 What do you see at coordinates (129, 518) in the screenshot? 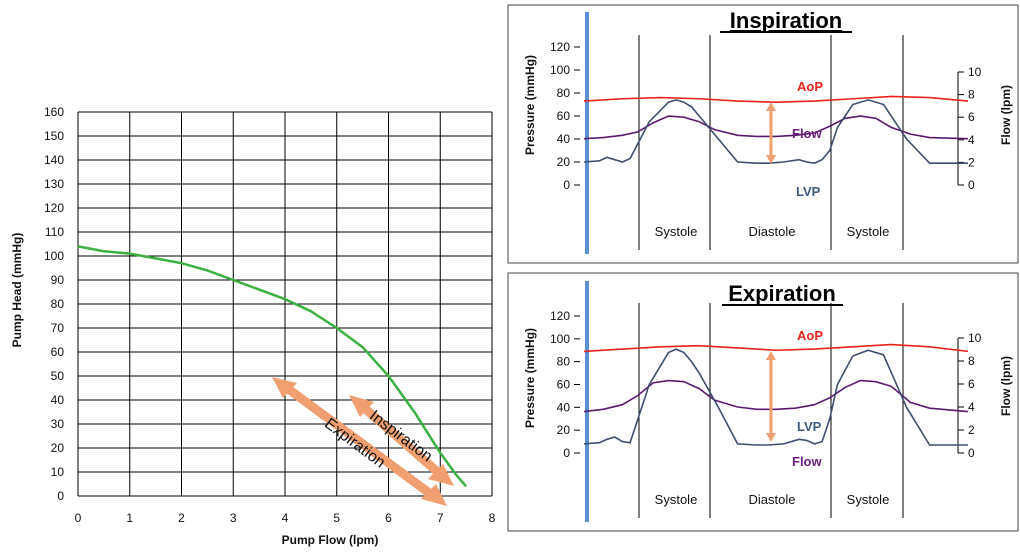
I see `main-x-tick-label: 1` at bounding box center [129, 518].